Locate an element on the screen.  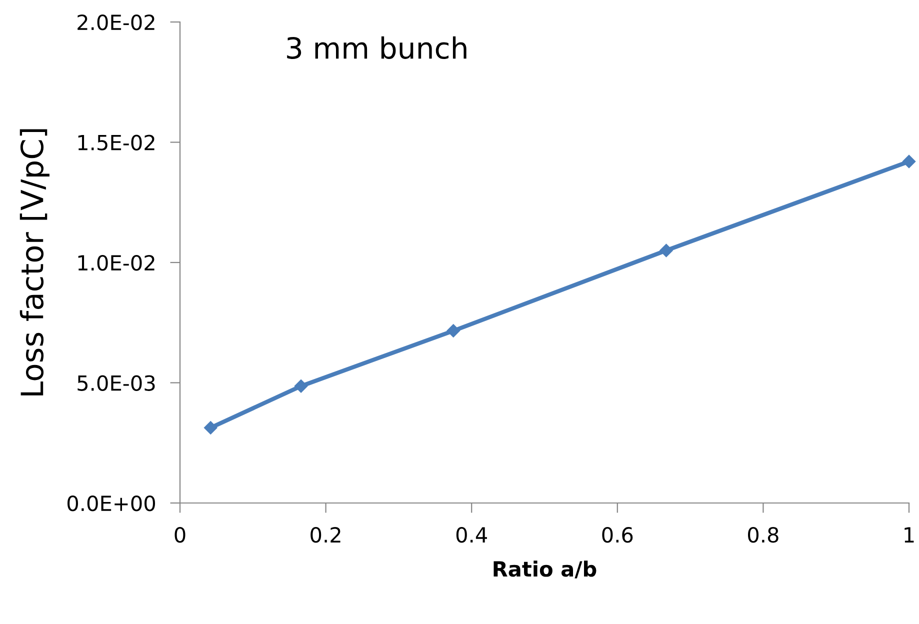
y-tick-label: 5.0E-03 is located at coordinates (116, 383).